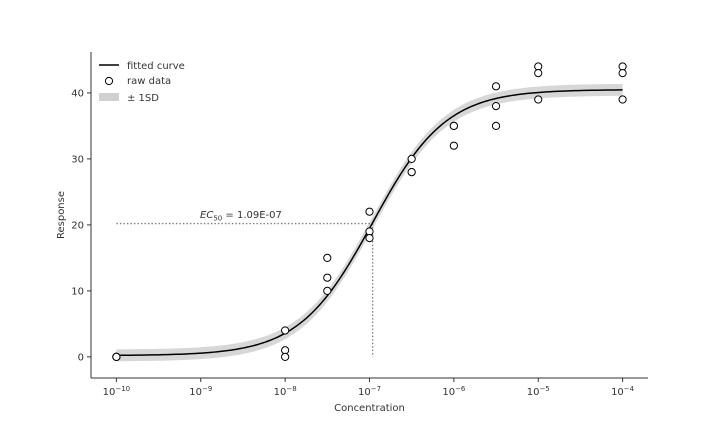 The image size is (720, 432). What do you see at coordinates (217, 219) in the screenshot?
I see `ec50-annotation-subscript: 50` at bounding box center [217, 219].